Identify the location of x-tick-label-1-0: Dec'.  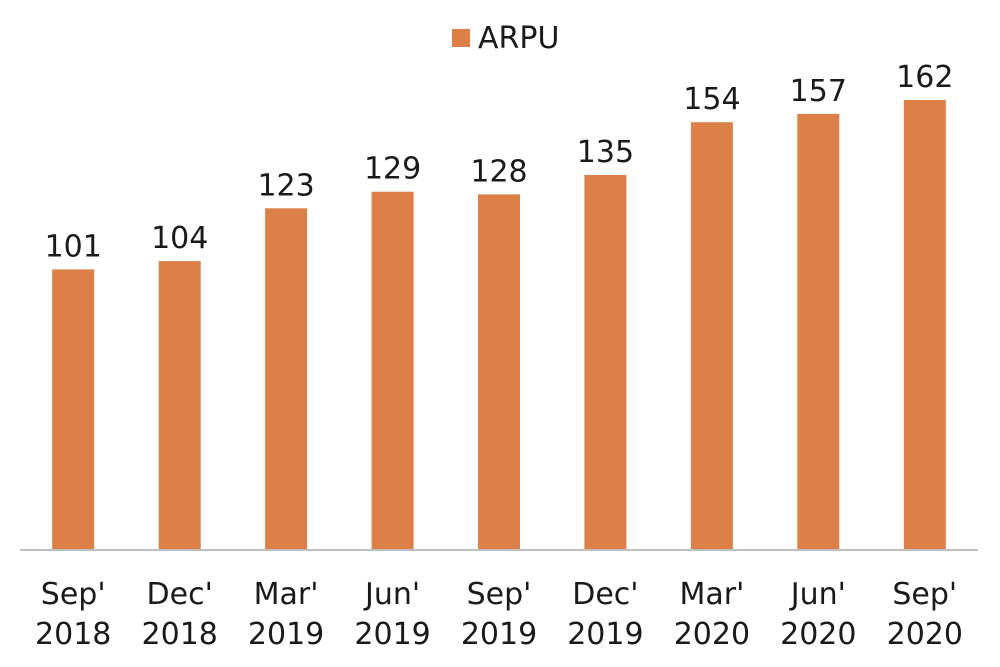
(180, 594).